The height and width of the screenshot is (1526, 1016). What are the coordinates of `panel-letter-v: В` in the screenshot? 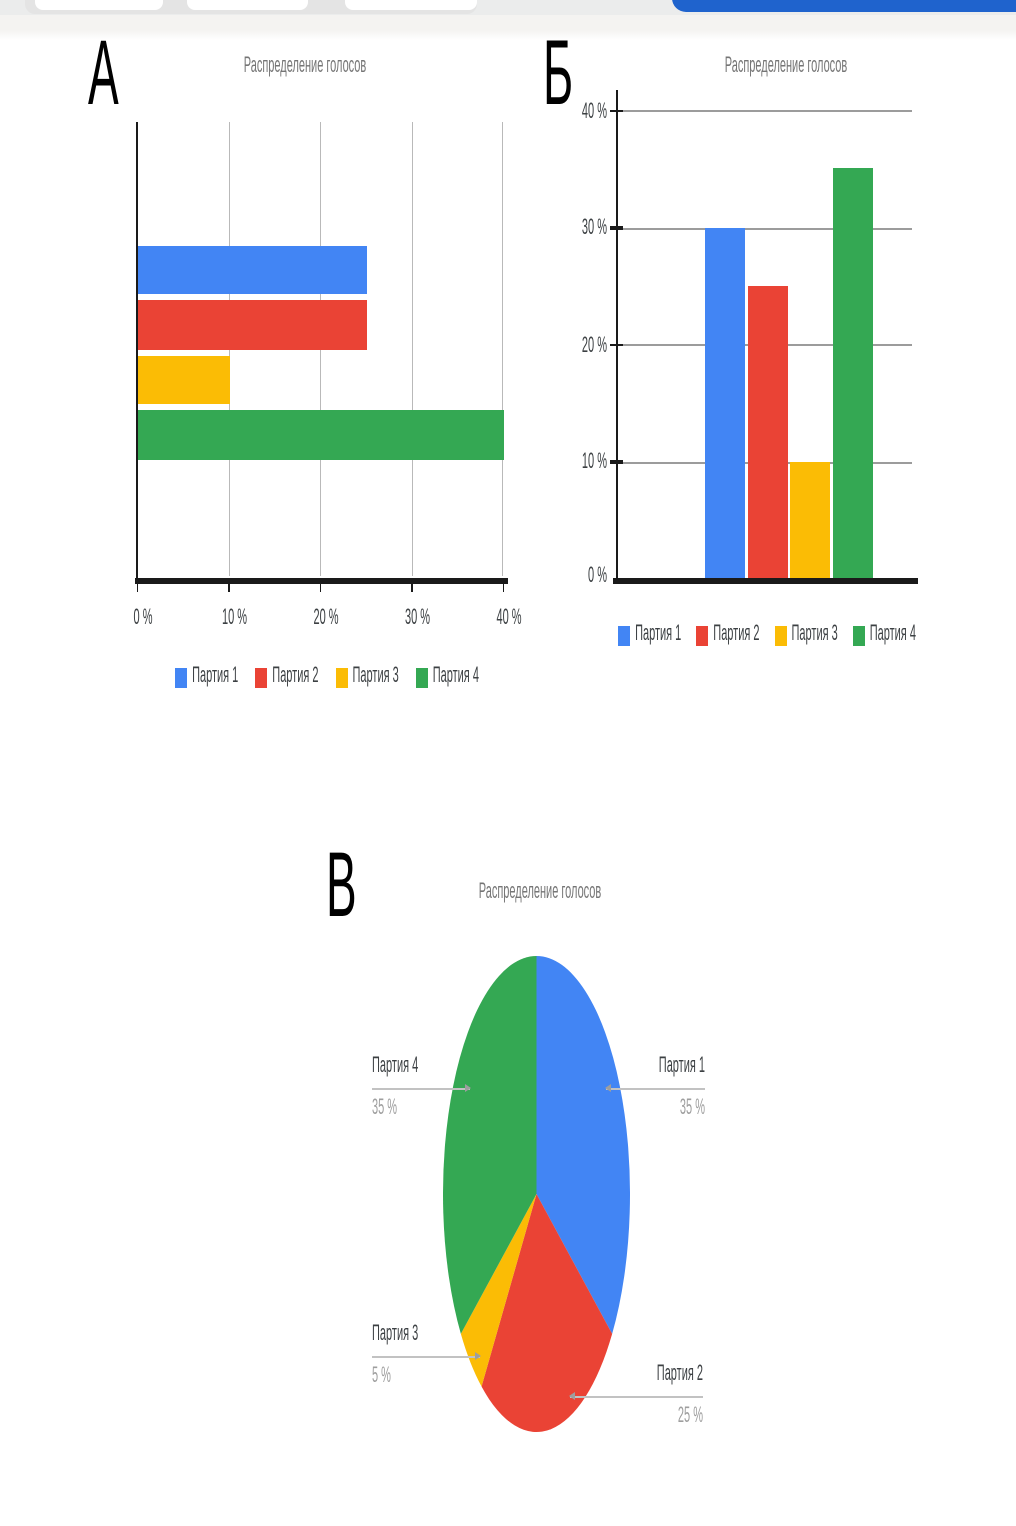 It's located at (341, 884).